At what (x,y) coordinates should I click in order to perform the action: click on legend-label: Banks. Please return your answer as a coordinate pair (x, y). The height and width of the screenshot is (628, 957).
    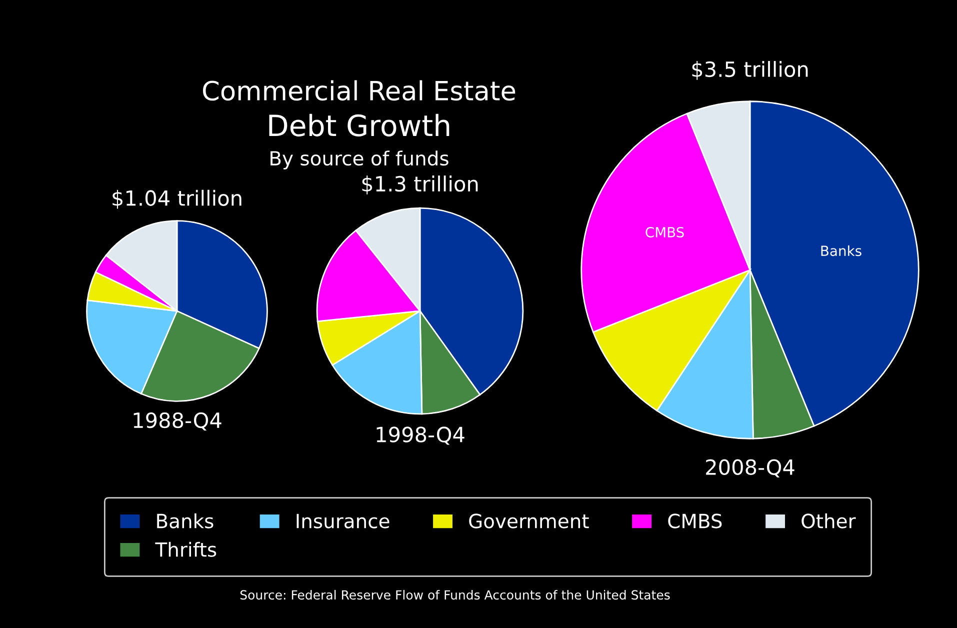
    Looking at the image, I should click on (185, 520).